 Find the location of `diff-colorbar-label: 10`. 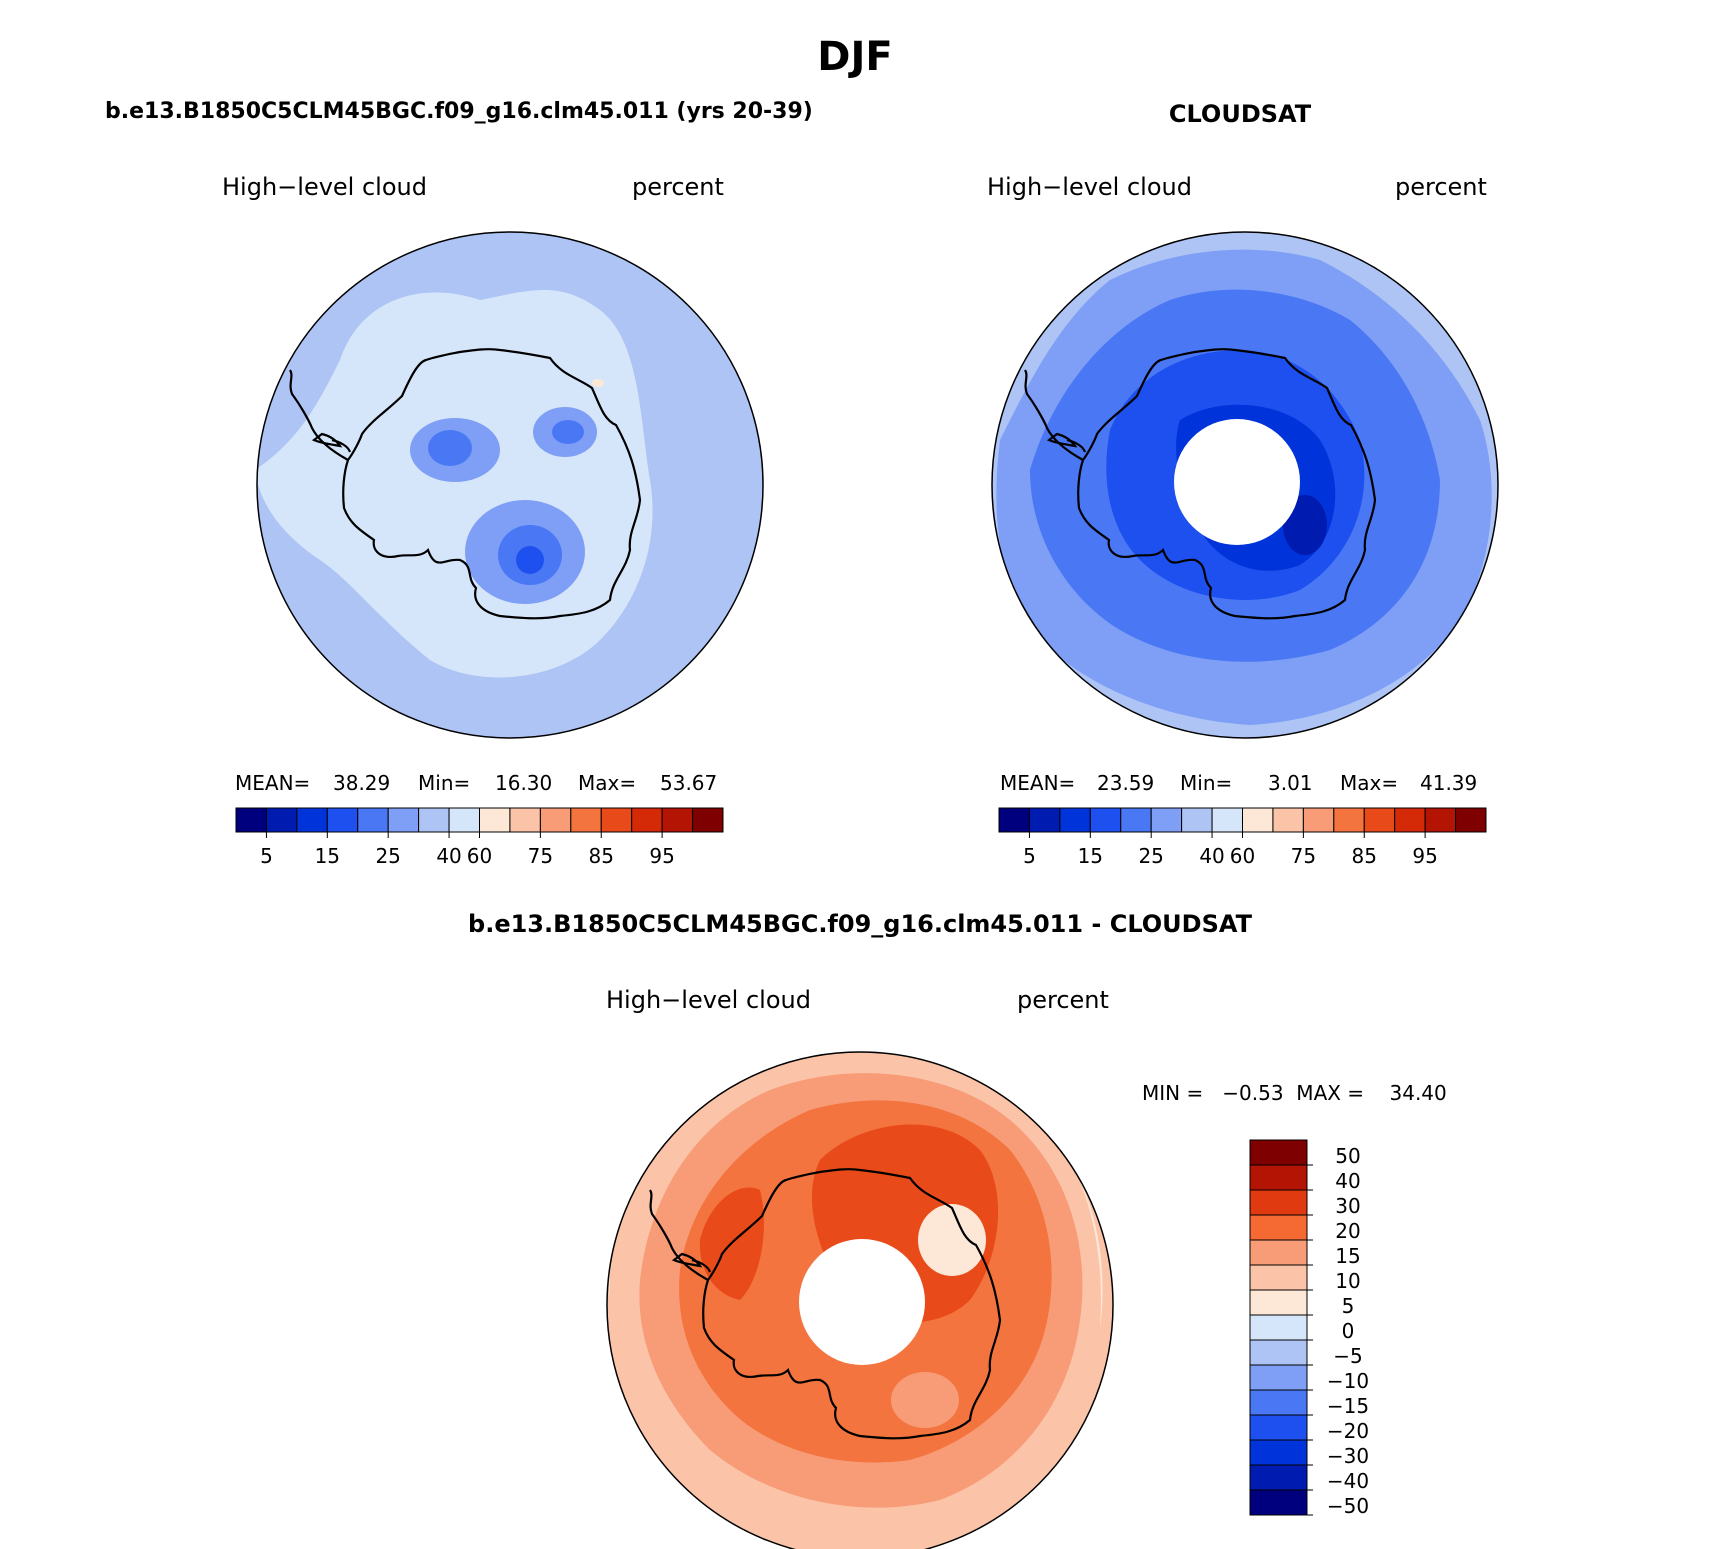

diff-colorbar-label: 10 is located at coordinates (1347, 1281).